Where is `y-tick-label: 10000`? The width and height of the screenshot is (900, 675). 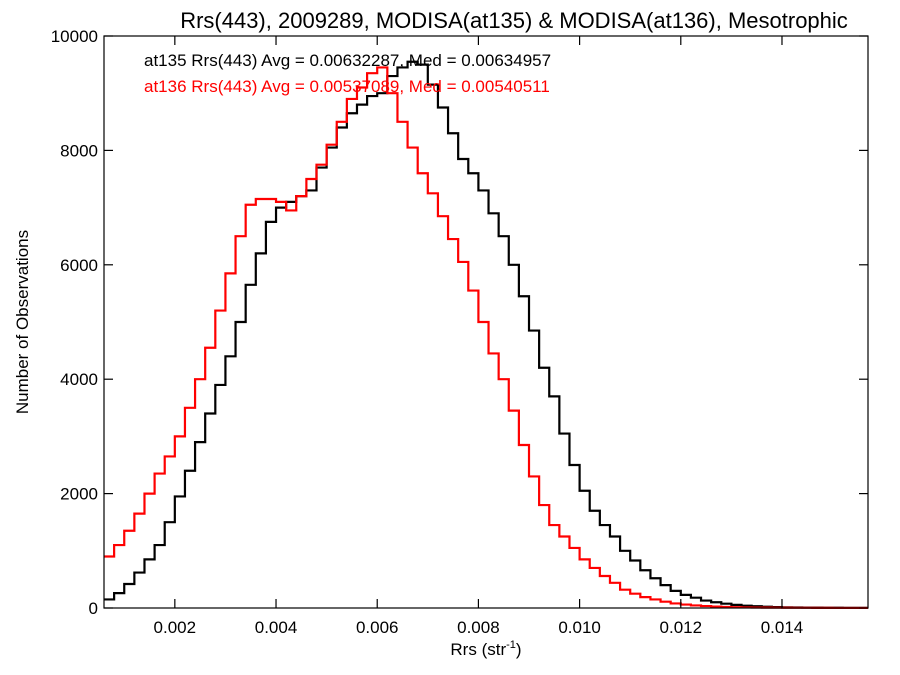 y-tick-label: 10000 is located at coordinates (74, 36).